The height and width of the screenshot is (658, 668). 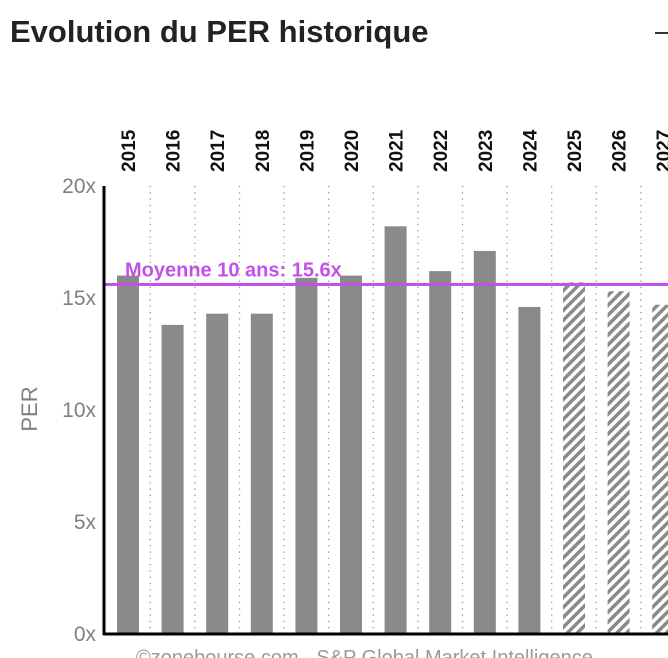 I want to click on chart-title: Evolution du PER historique, so click(x=219, y=31).